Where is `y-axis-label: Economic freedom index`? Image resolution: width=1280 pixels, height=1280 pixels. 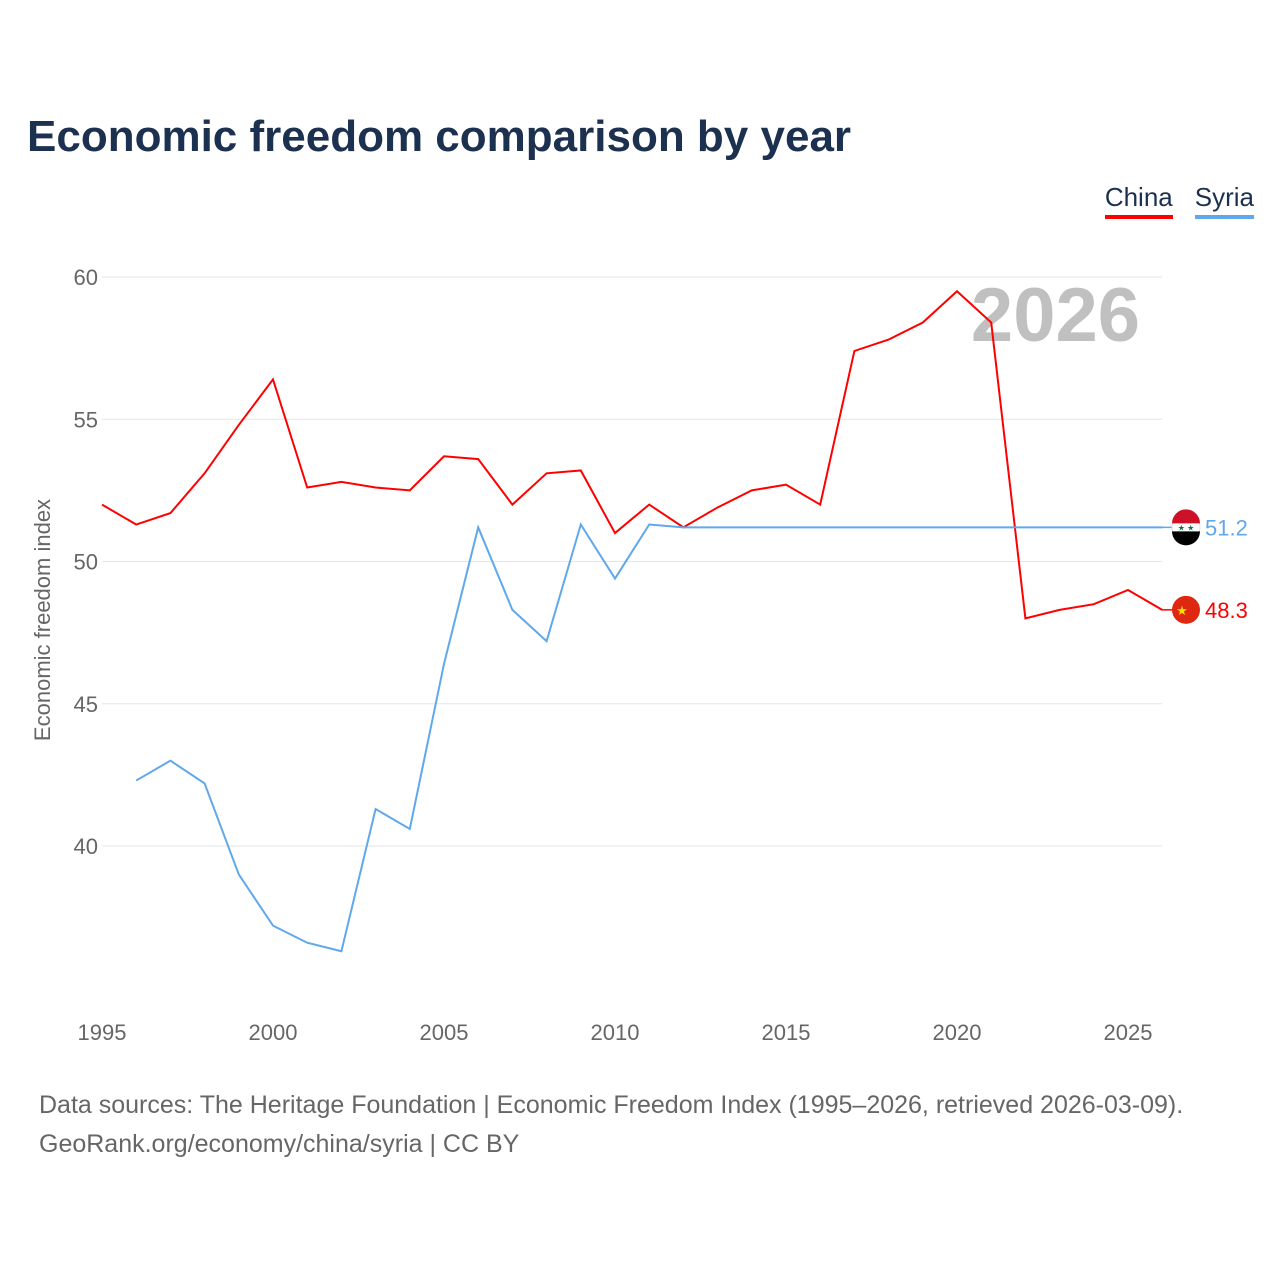 y-axis-label: Economic freedom index is located at coordinates (42, 620).